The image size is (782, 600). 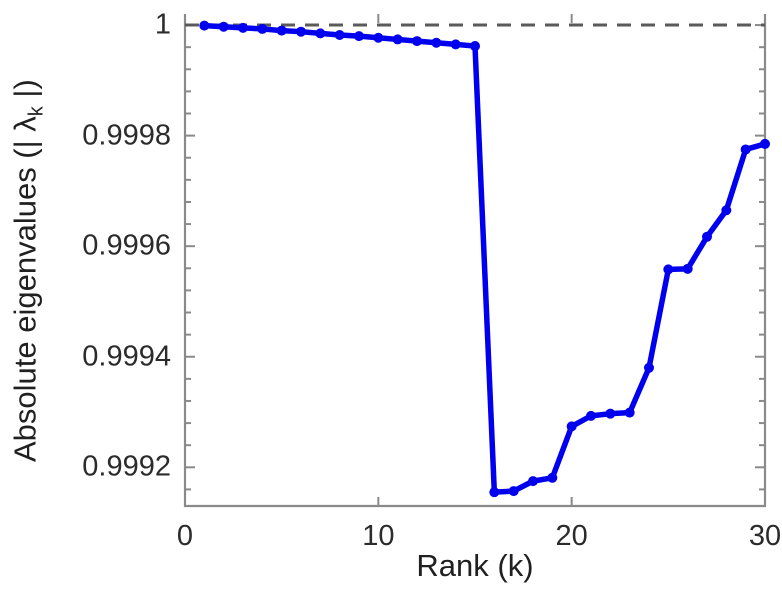 I want to click on x-tick-label: 10, so click(x=378, y=536).